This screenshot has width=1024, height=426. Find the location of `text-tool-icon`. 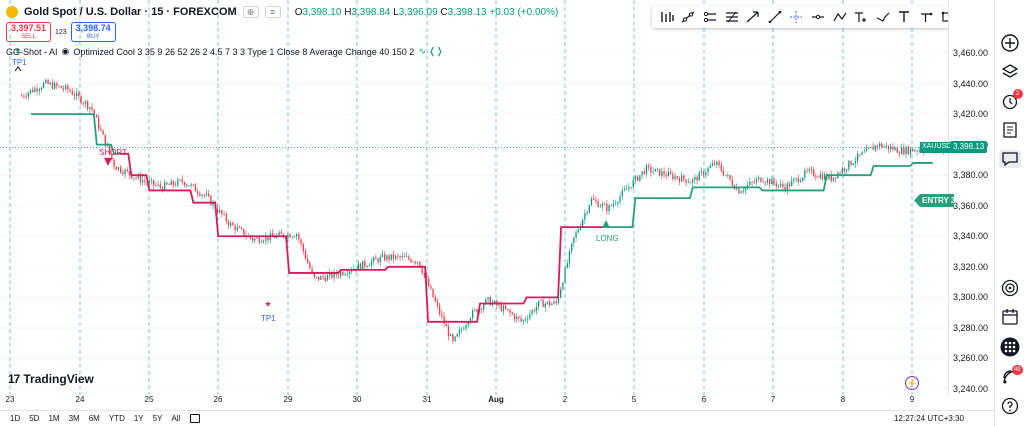

text-tool-icon is located at coordinates (904, 17).